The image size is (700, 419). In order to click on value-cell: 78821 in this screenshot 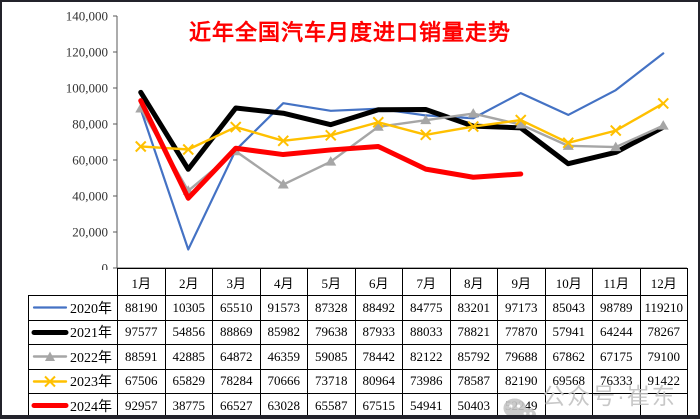, I will do `click(473, 332)`.